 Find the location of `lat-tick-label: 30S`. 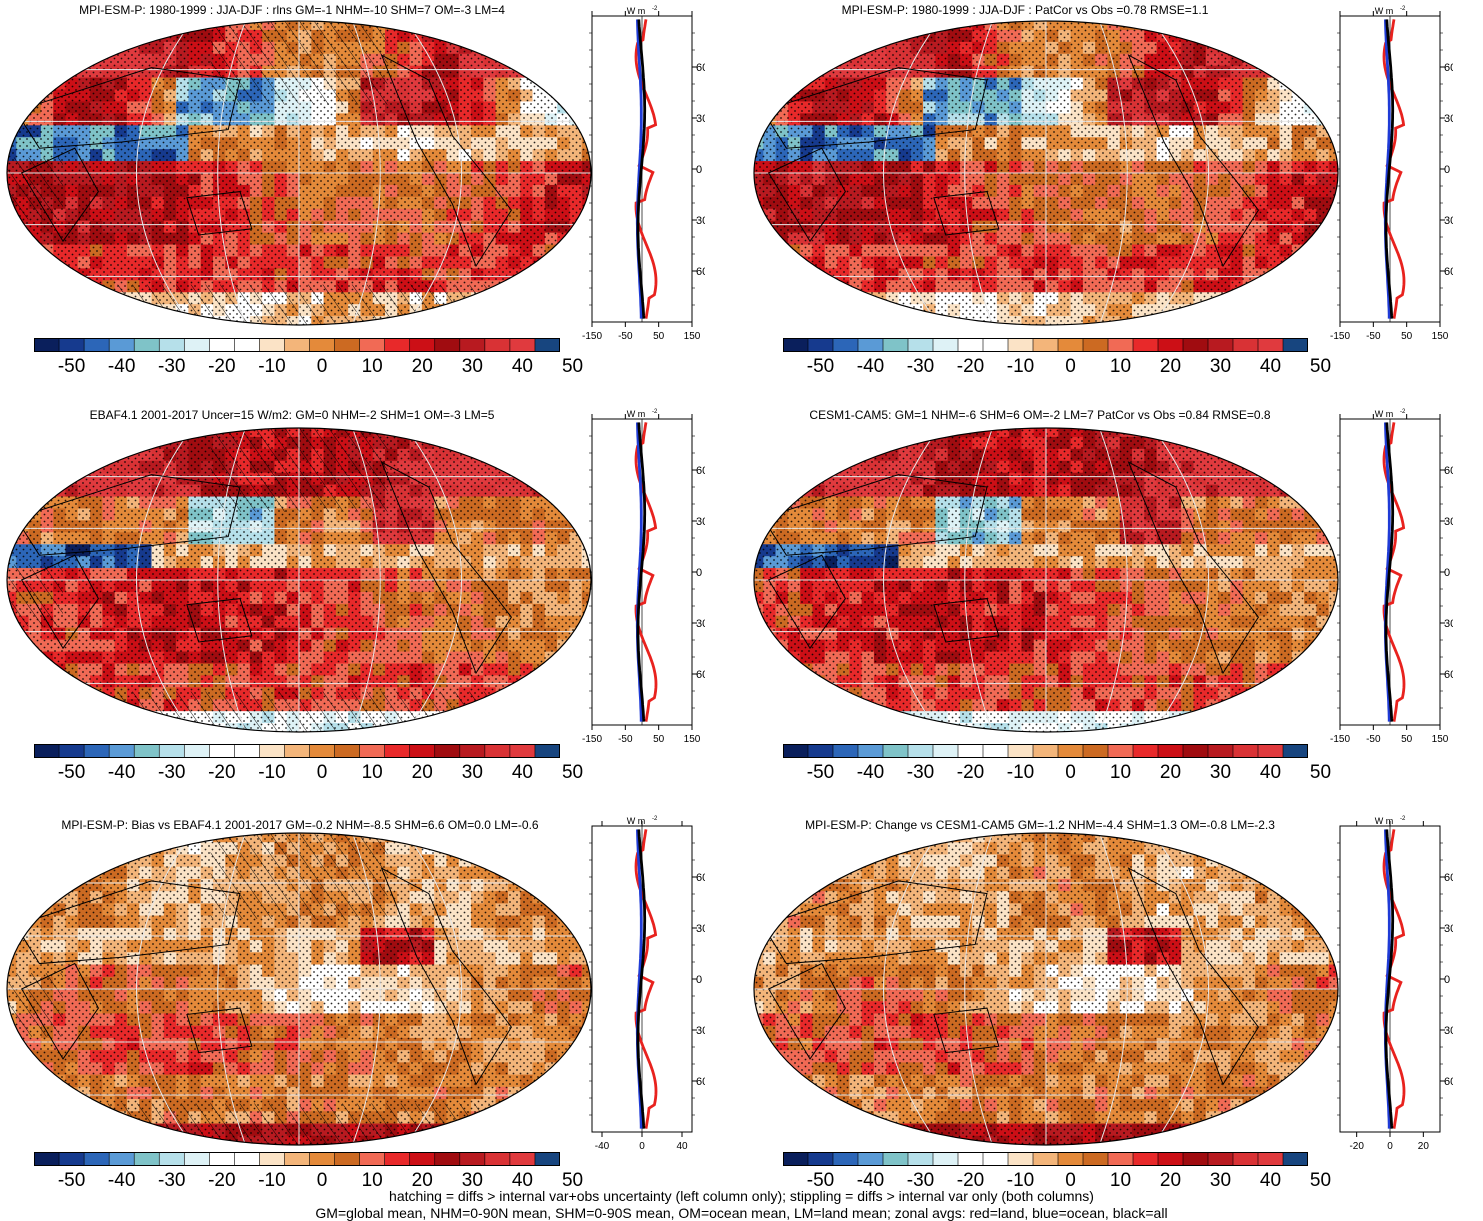

lat-tick-label: 30S is located at coordinates (700, 221).